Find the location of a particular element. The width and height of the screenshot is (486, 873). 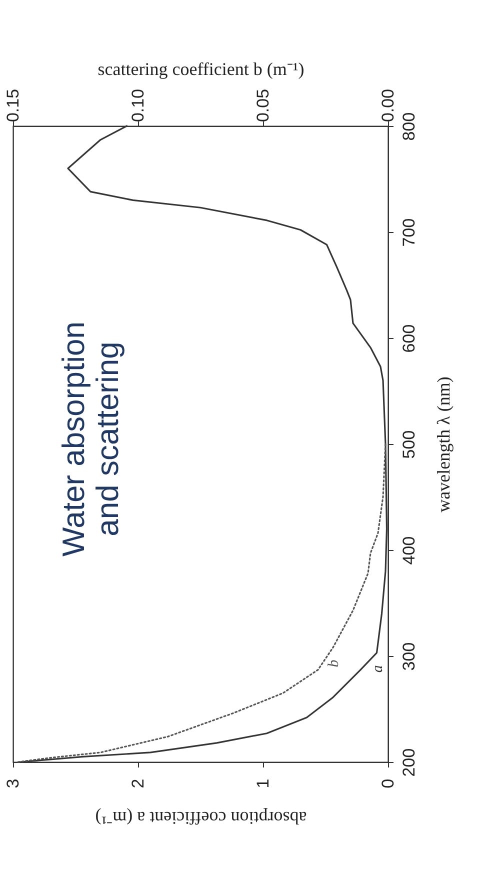

y-tick-label: 700 is located at coordinates (409, 232).